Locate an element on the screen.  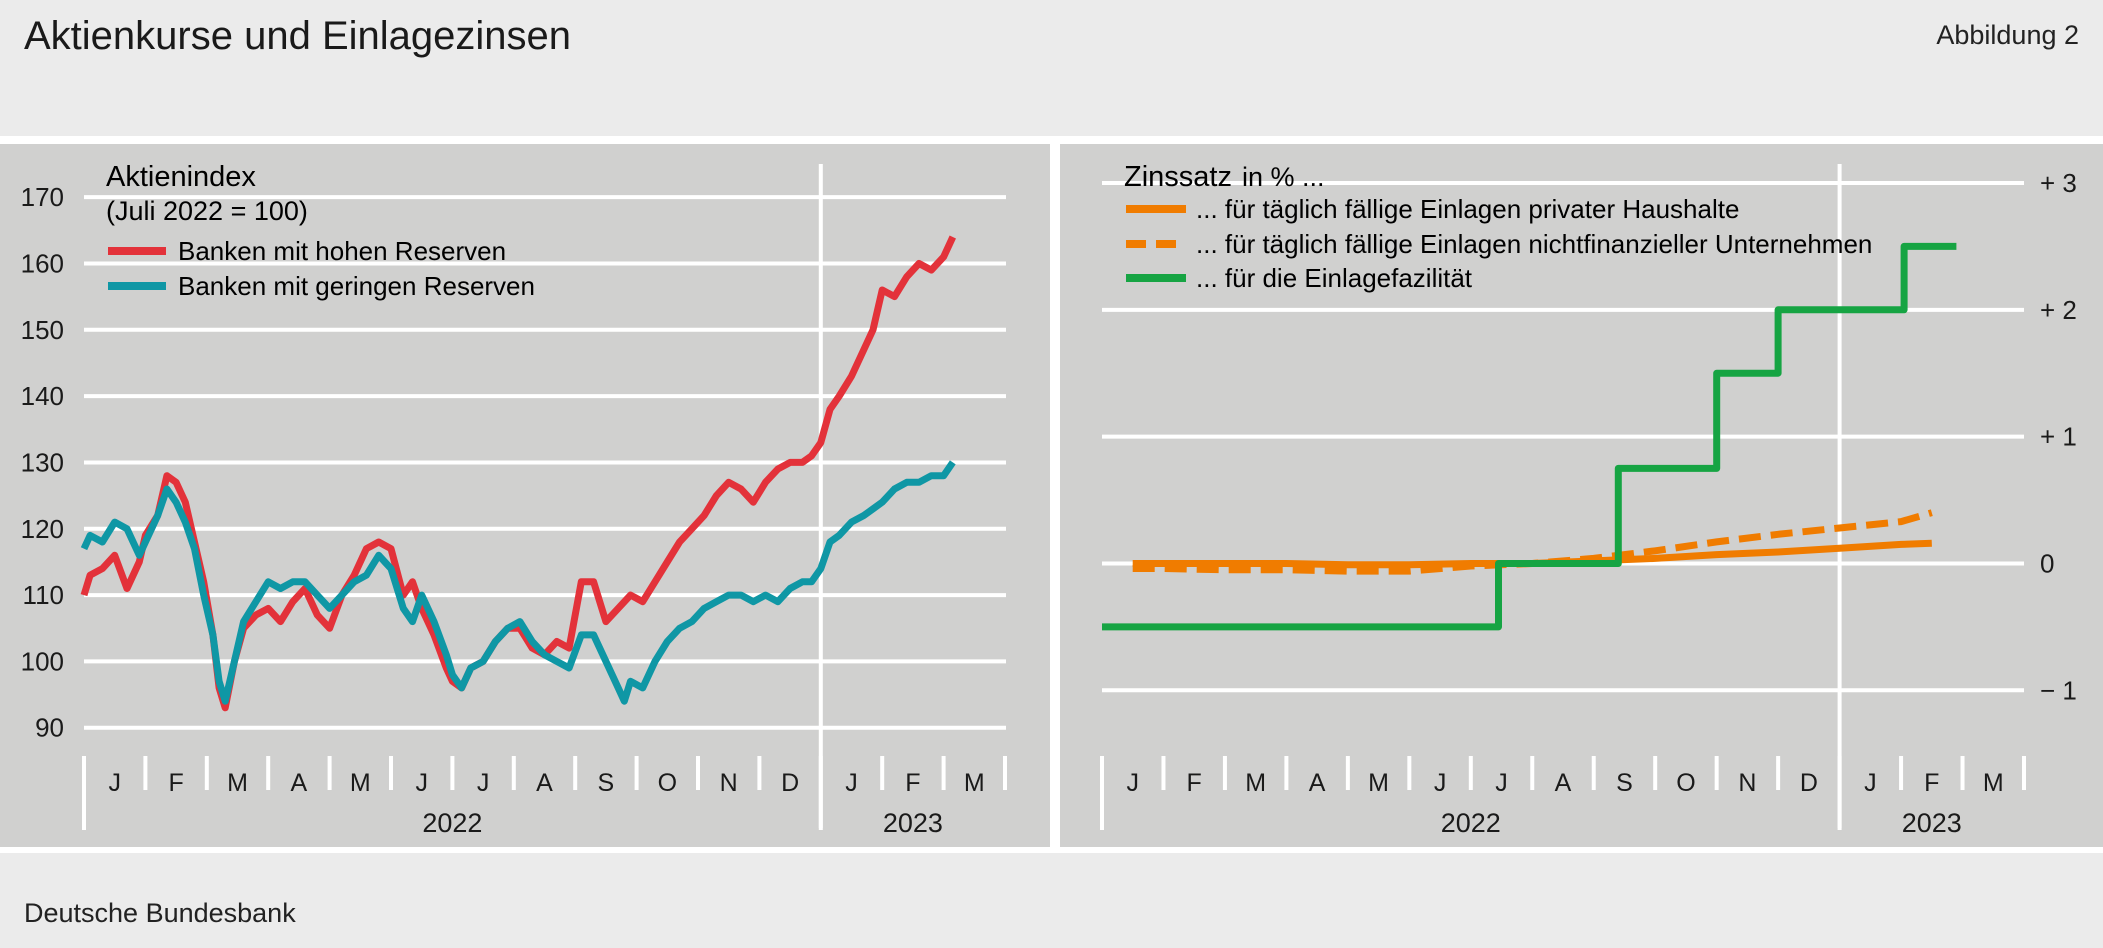
right-x-axis: J F M A M J J A S O N D J F M 2022 2023 is located at coordinates (1563, 797).